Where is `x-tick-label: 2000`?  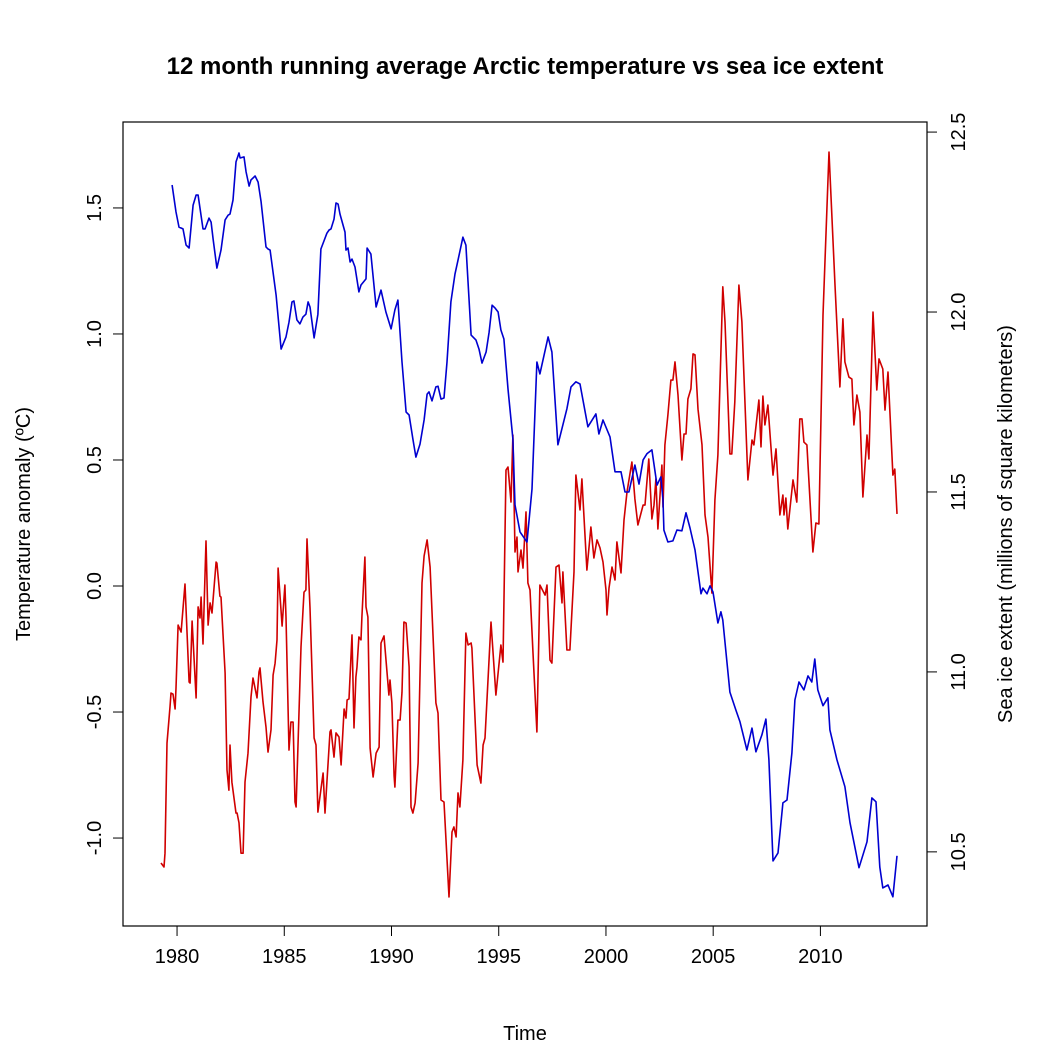 x-tick-label: 2000 is located at coordinates (606, 957).